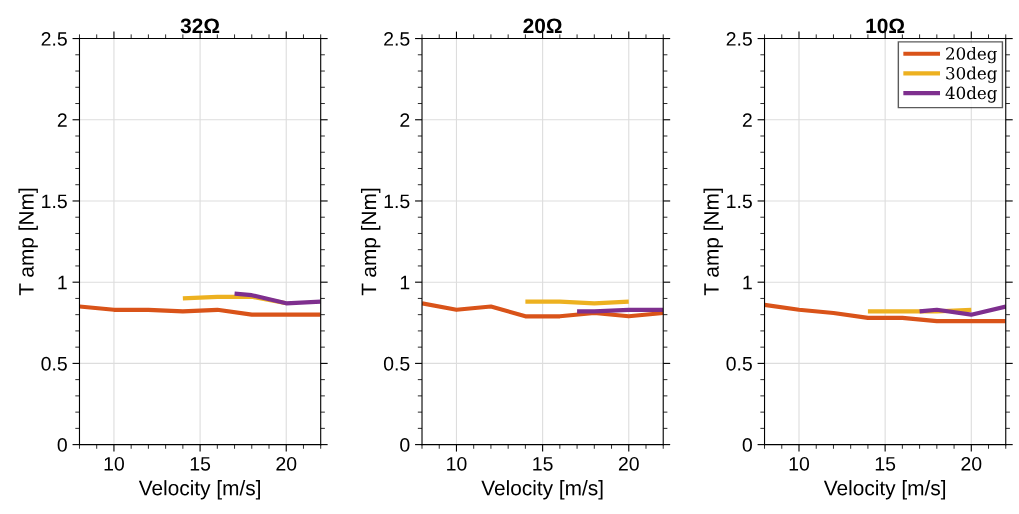  What do you see at coordinates (885, 26) in the screenshot?
I see `chart-title: 10Ω` at bounding box center [885, 26].